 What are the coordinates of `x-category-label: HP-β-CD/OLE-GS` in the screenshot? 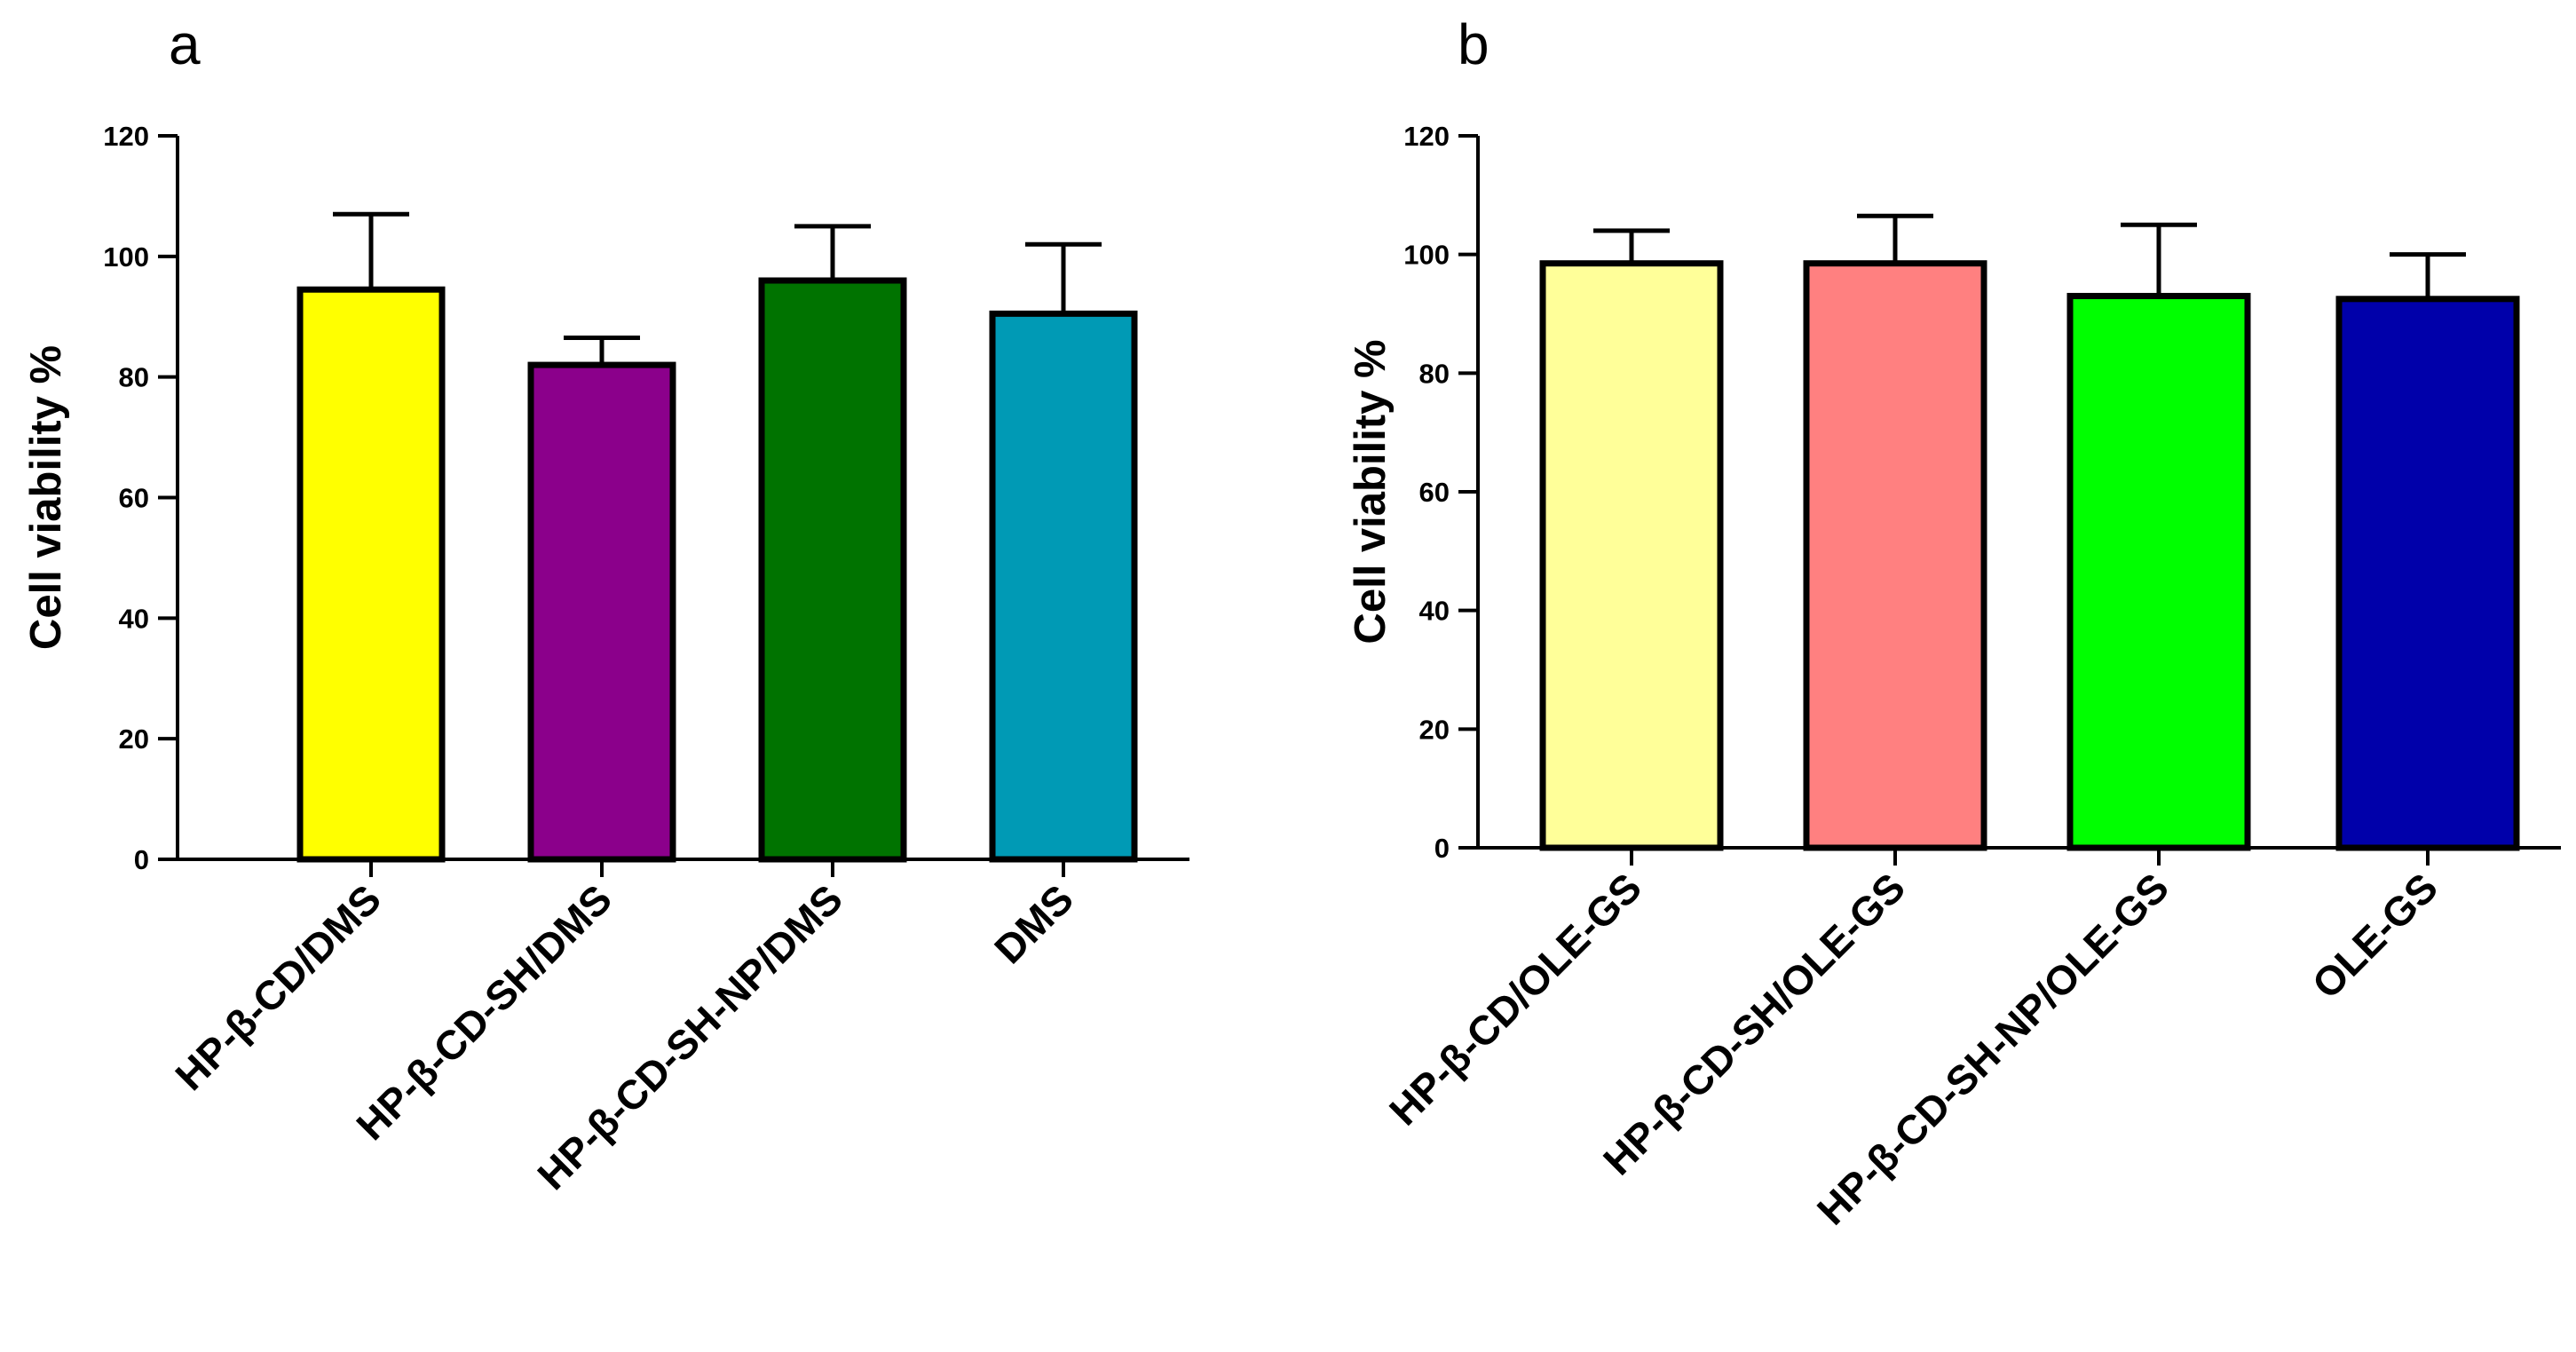 It's located at (1515, 999).